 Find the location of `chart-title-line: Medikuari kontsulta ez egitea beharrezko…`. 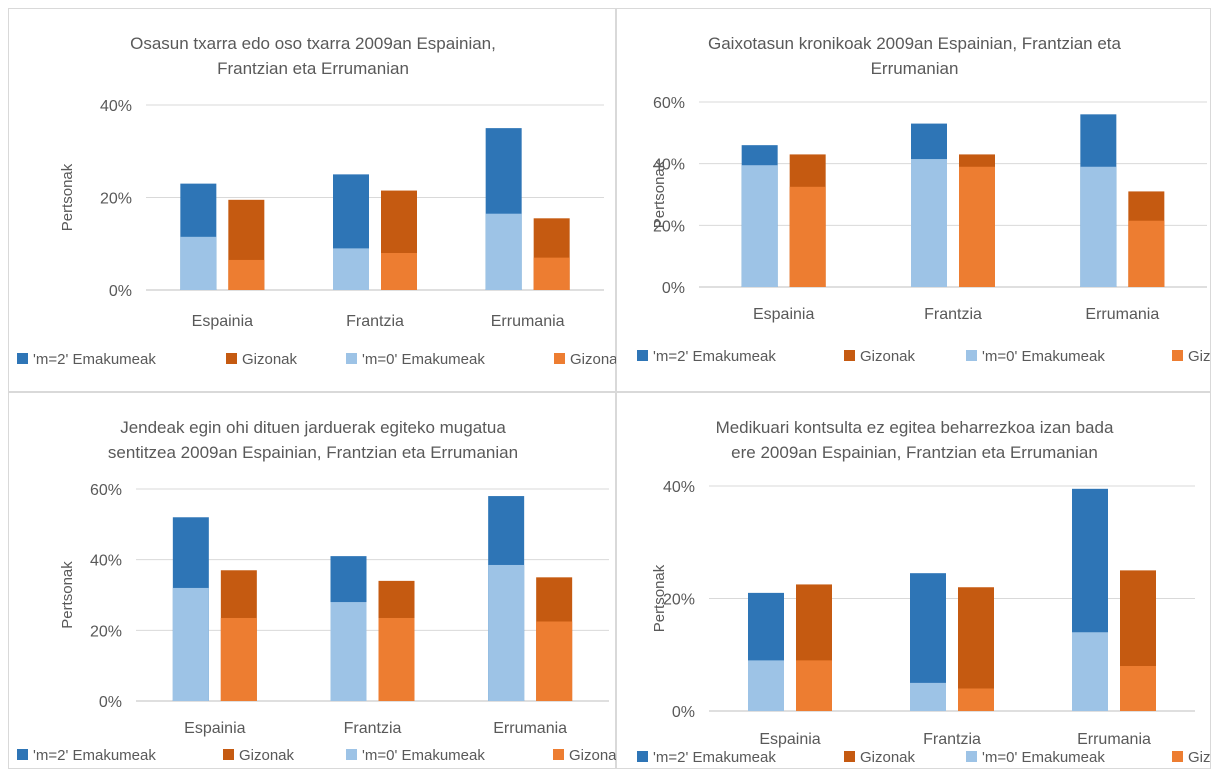

chart-title-line: Medikuari kontsulta ez egitea beharrezko… is located at coordinates (915, 427).